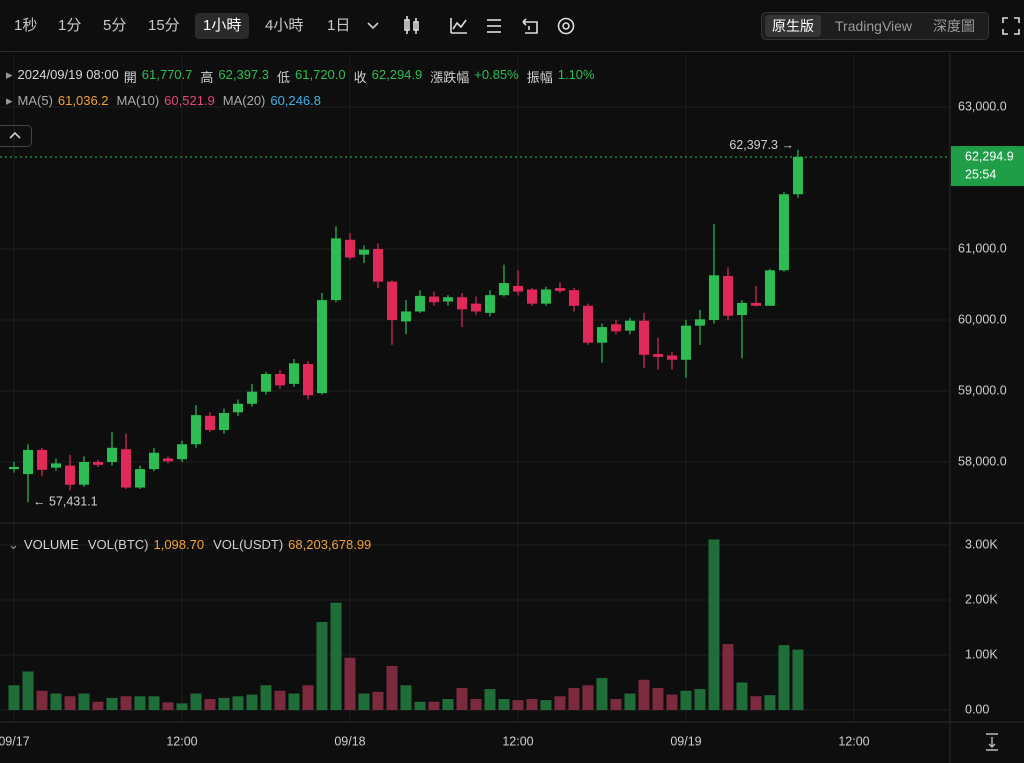 The height and width of the screenshot is (763, 1024). What do you see at coordinates (874, 26) in the screenshot?
I see `view-button: TradingView` at bounding box center [874, 26].